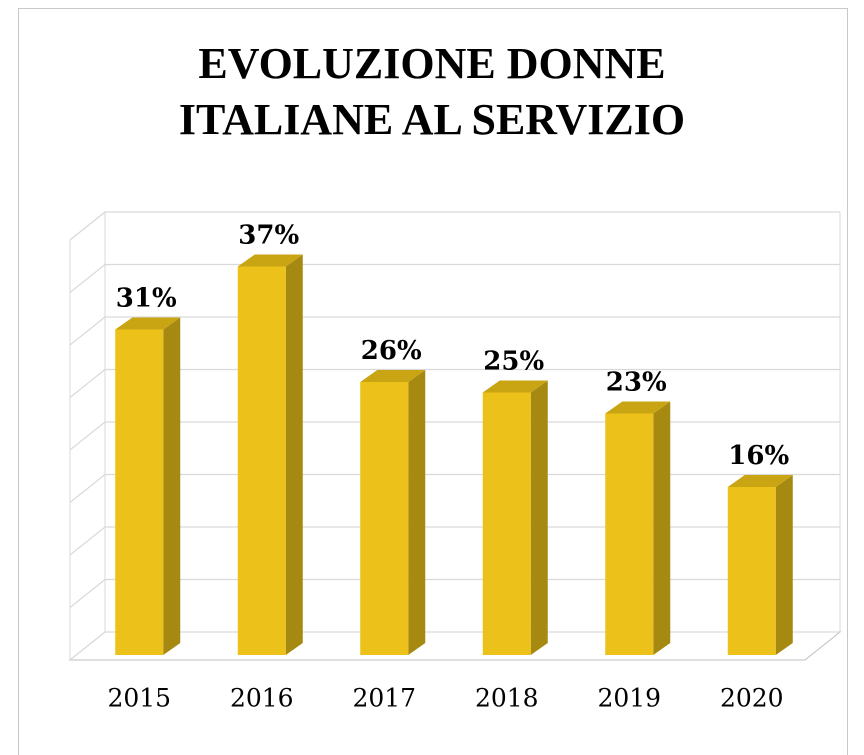 Image resolution: width=864 pixels, height=755 pixels. Describe the element at coordinates (262, 698) in the screenshot. I see `x-tick-label: 2016` at that location.